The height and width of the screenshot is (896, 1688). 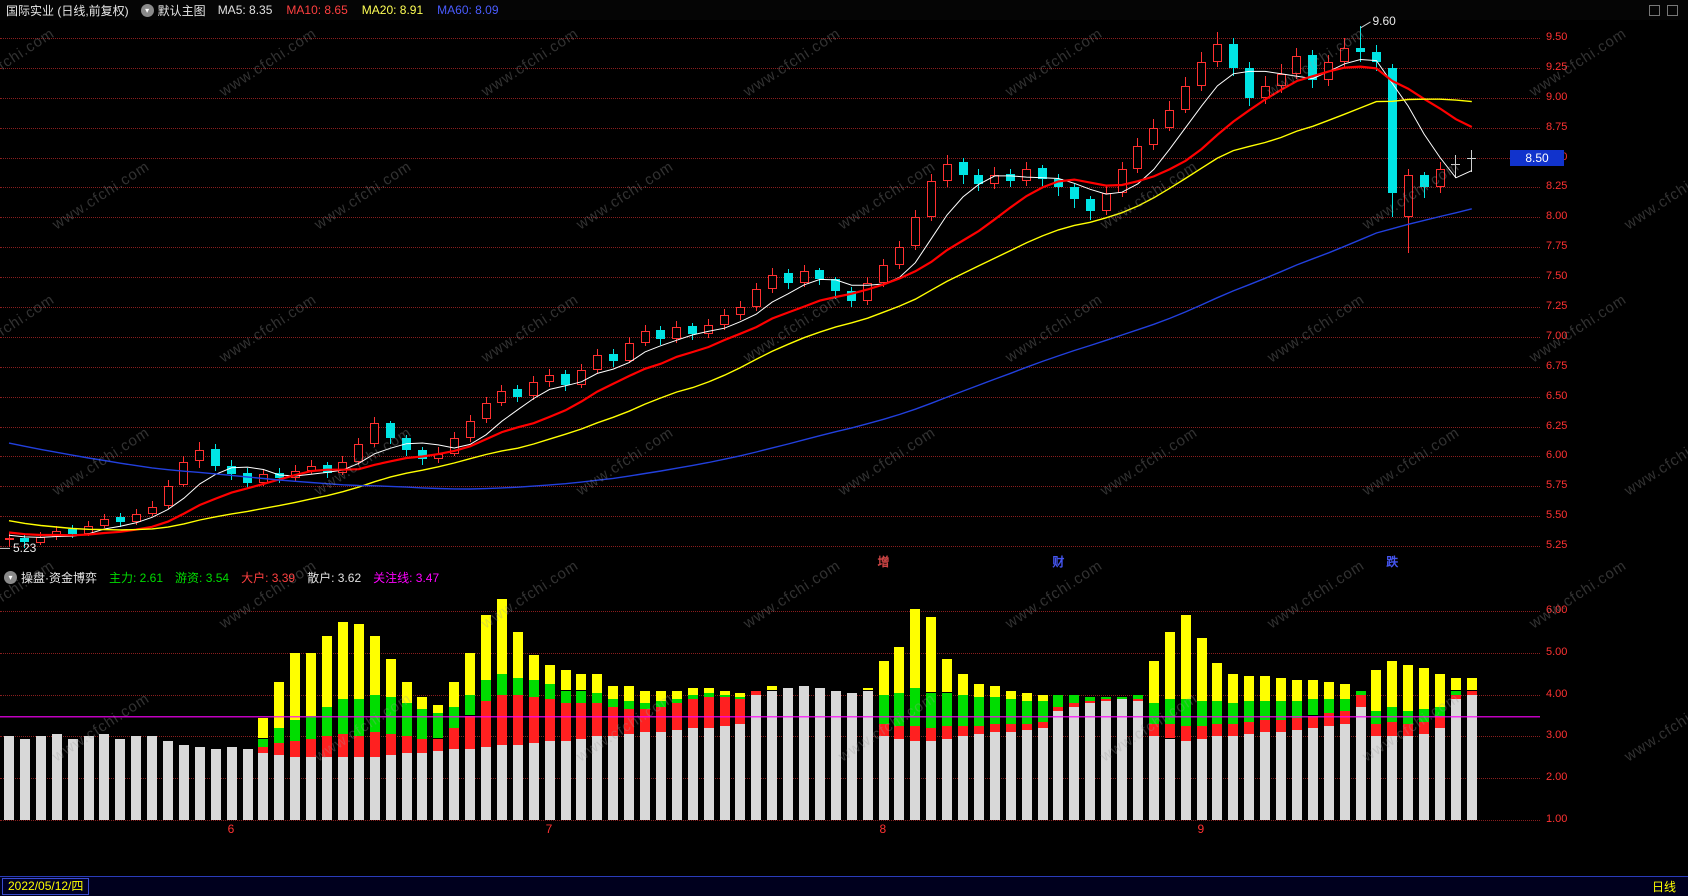 I want to click on event-marker: 跌, so click(x=1392, y=562).